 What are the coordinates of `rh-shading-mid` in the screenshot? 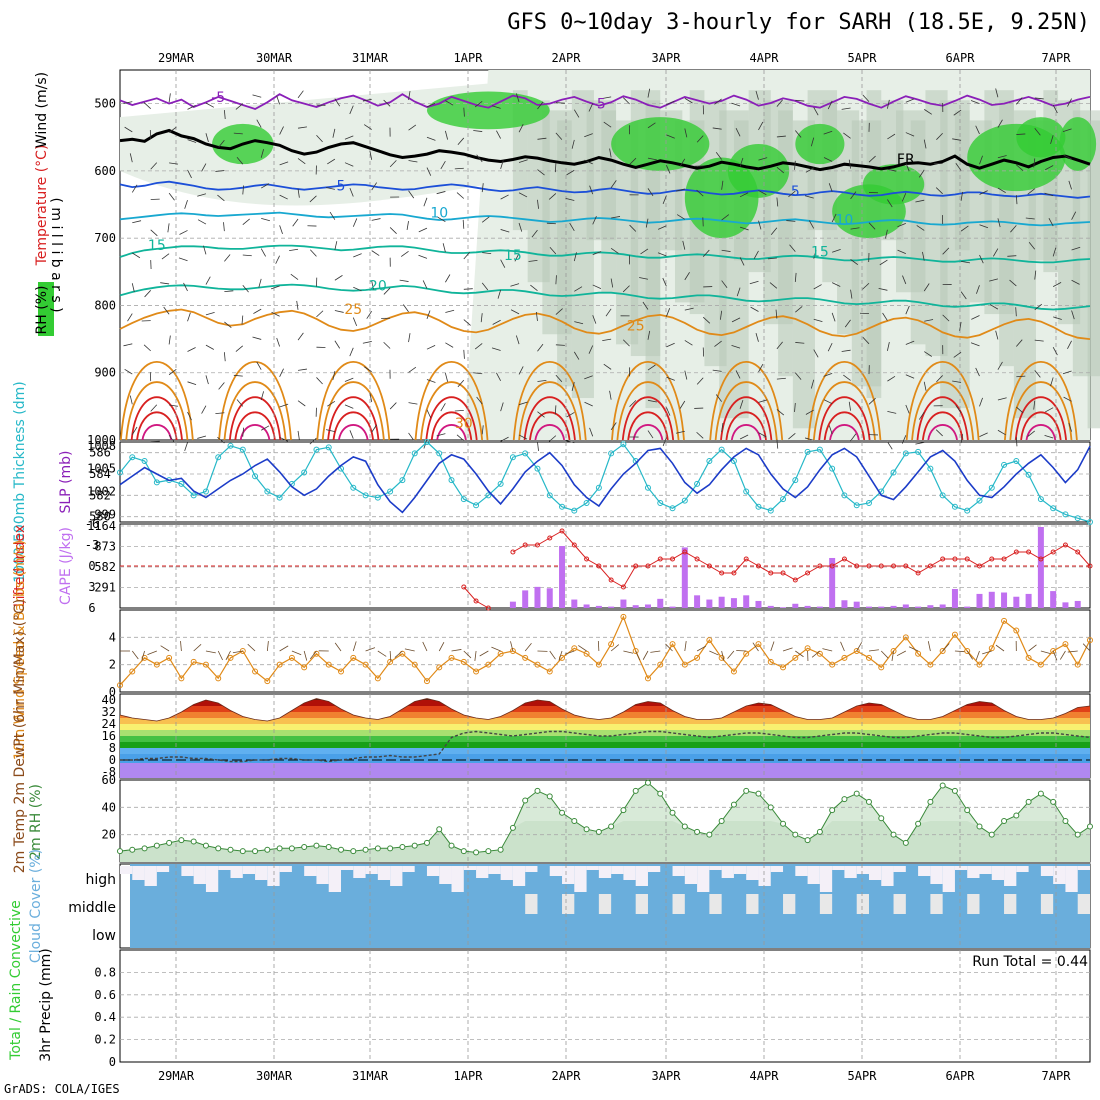 It's located at (962, 180).